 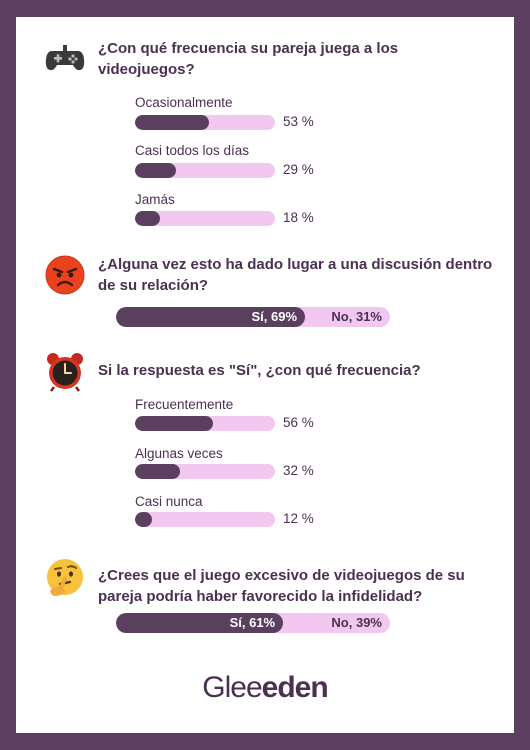 What do you see at coordinates (200, 623) in the screenshot?
I see `yes-segment: Sí, 61%` at bounding box center [200, 623].